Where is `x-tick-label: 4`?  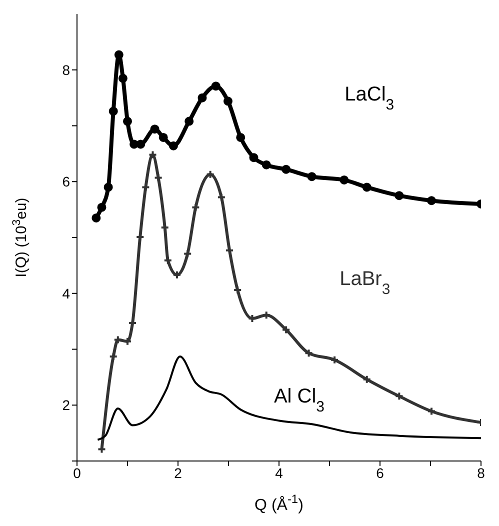
x-tick-label: 4 is located at coordinates (279, 472).